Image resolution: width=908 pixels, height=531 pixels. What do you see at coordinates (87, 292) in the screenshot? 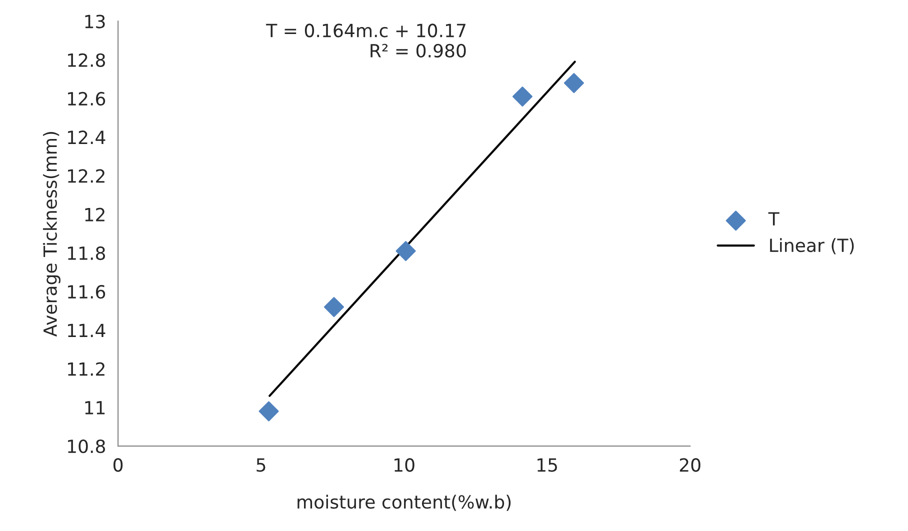
I see `y-tick-label: 11.6` at bounding box center [87, 292].